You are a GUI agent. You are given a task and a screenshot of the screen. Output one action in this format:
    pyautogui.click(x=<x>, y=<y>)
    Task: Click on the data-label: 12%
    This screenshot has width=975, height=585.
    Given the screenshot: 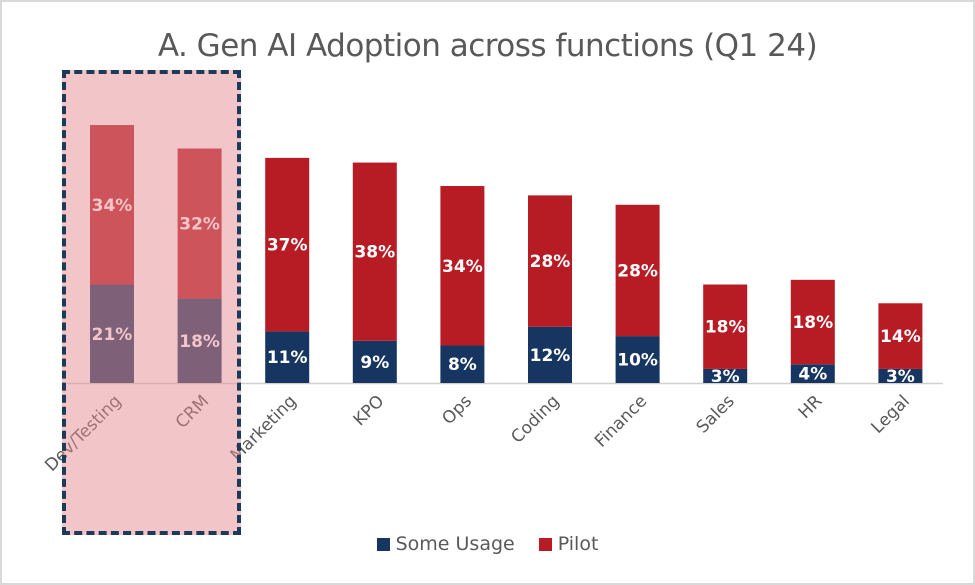 What is the action you would take?
    pyautogui.click(x=550, y=356)
    